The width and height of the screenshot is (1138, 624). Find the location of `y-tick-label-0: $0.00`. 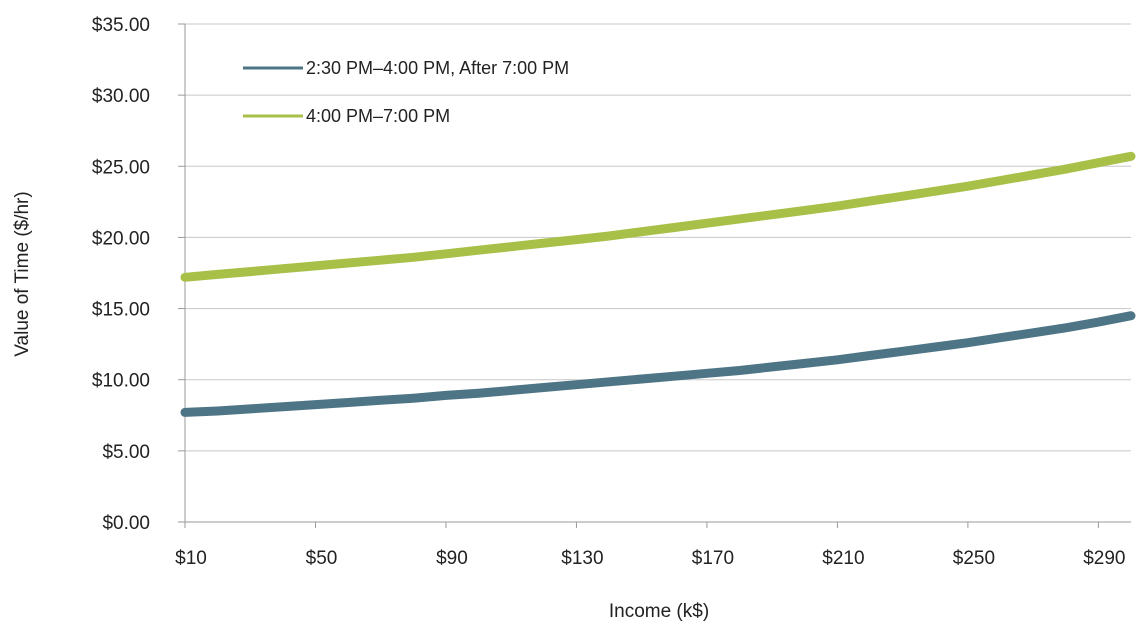

y-tick-label-0: $0.00 is located at coordinates (126, 523).